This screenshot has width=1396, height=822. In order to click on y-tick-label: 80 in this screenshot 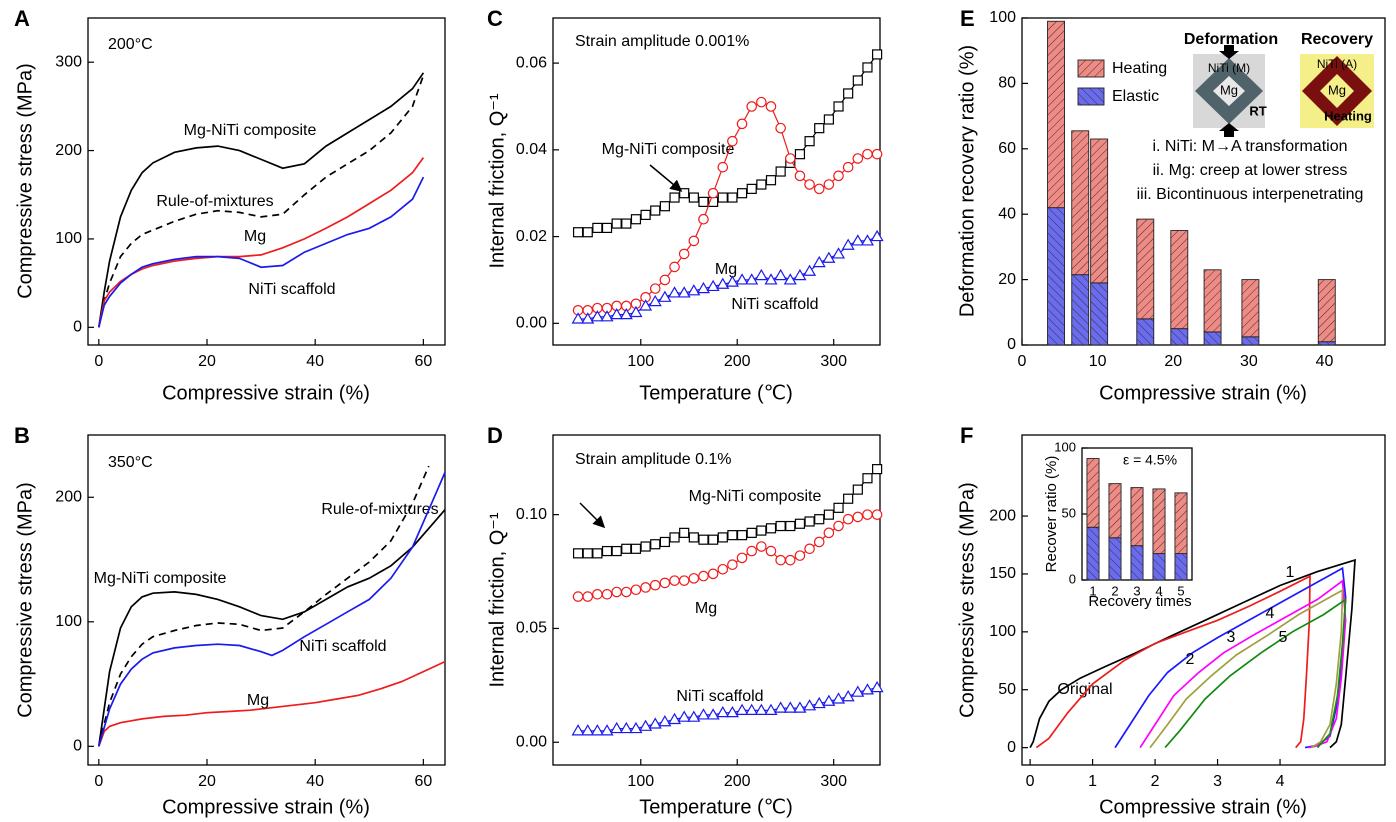, I will do `click(1007, 83)`.